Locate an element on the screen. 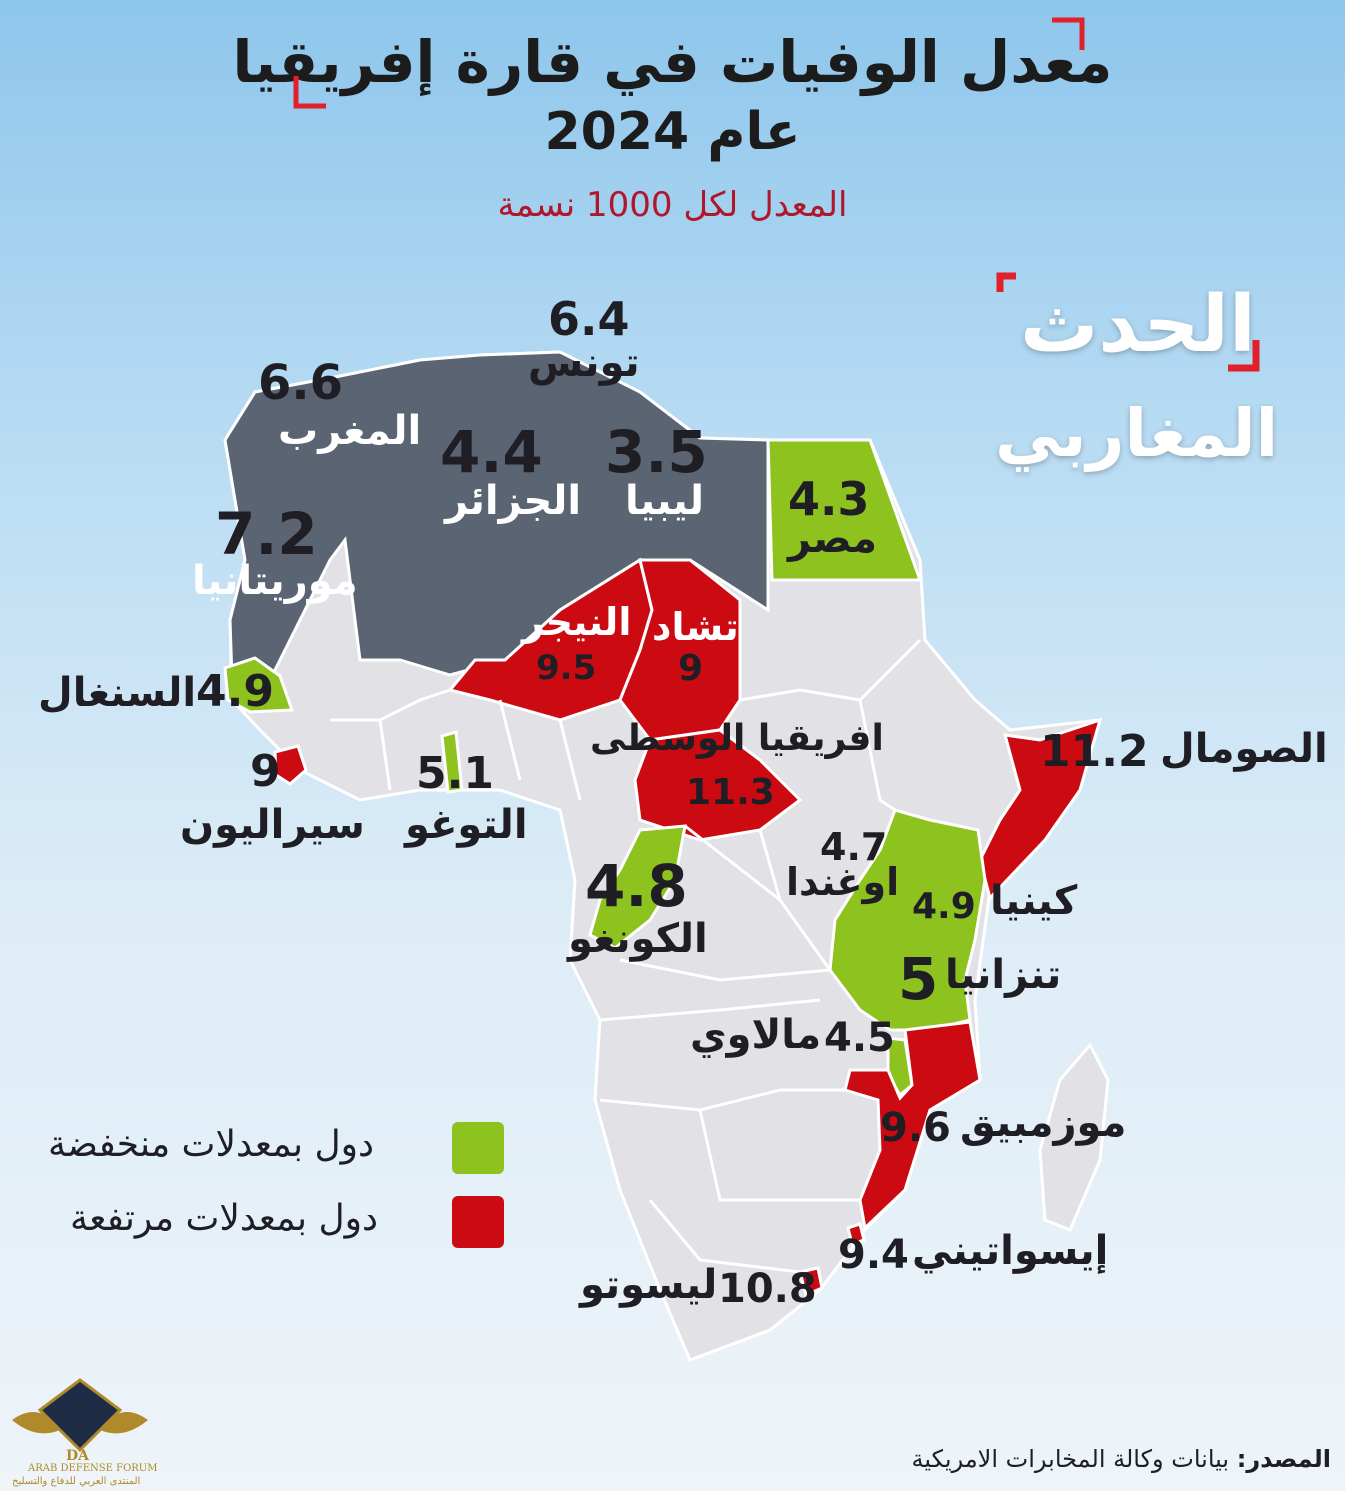 This screenshot has height=1491, width=1345. brand-name-top: الحدث is located at coordinates (1138, 325).